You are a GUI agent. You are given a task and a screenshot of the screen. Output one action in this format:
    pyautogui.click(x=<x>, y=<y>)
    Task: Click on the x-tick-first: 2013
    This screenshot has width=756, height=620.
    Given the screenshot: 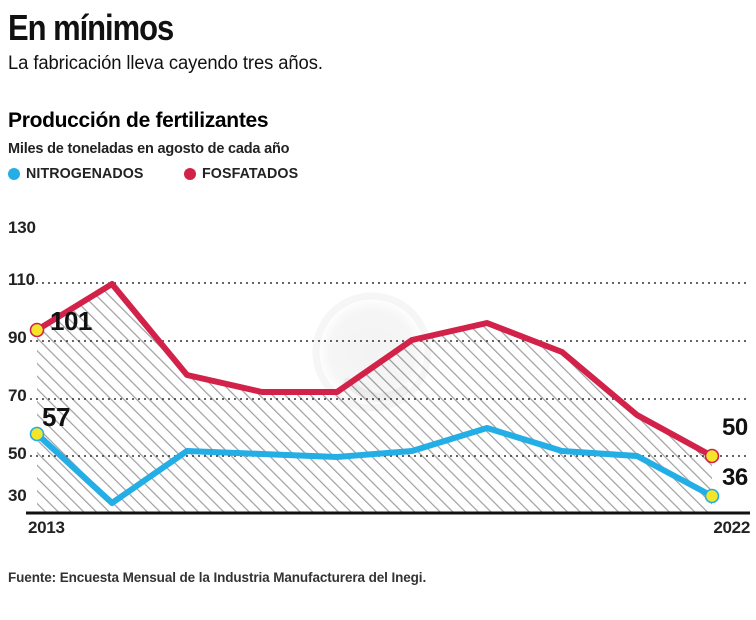 What is the action you would take?
    pyautogui.click(x=46, y=527)
    